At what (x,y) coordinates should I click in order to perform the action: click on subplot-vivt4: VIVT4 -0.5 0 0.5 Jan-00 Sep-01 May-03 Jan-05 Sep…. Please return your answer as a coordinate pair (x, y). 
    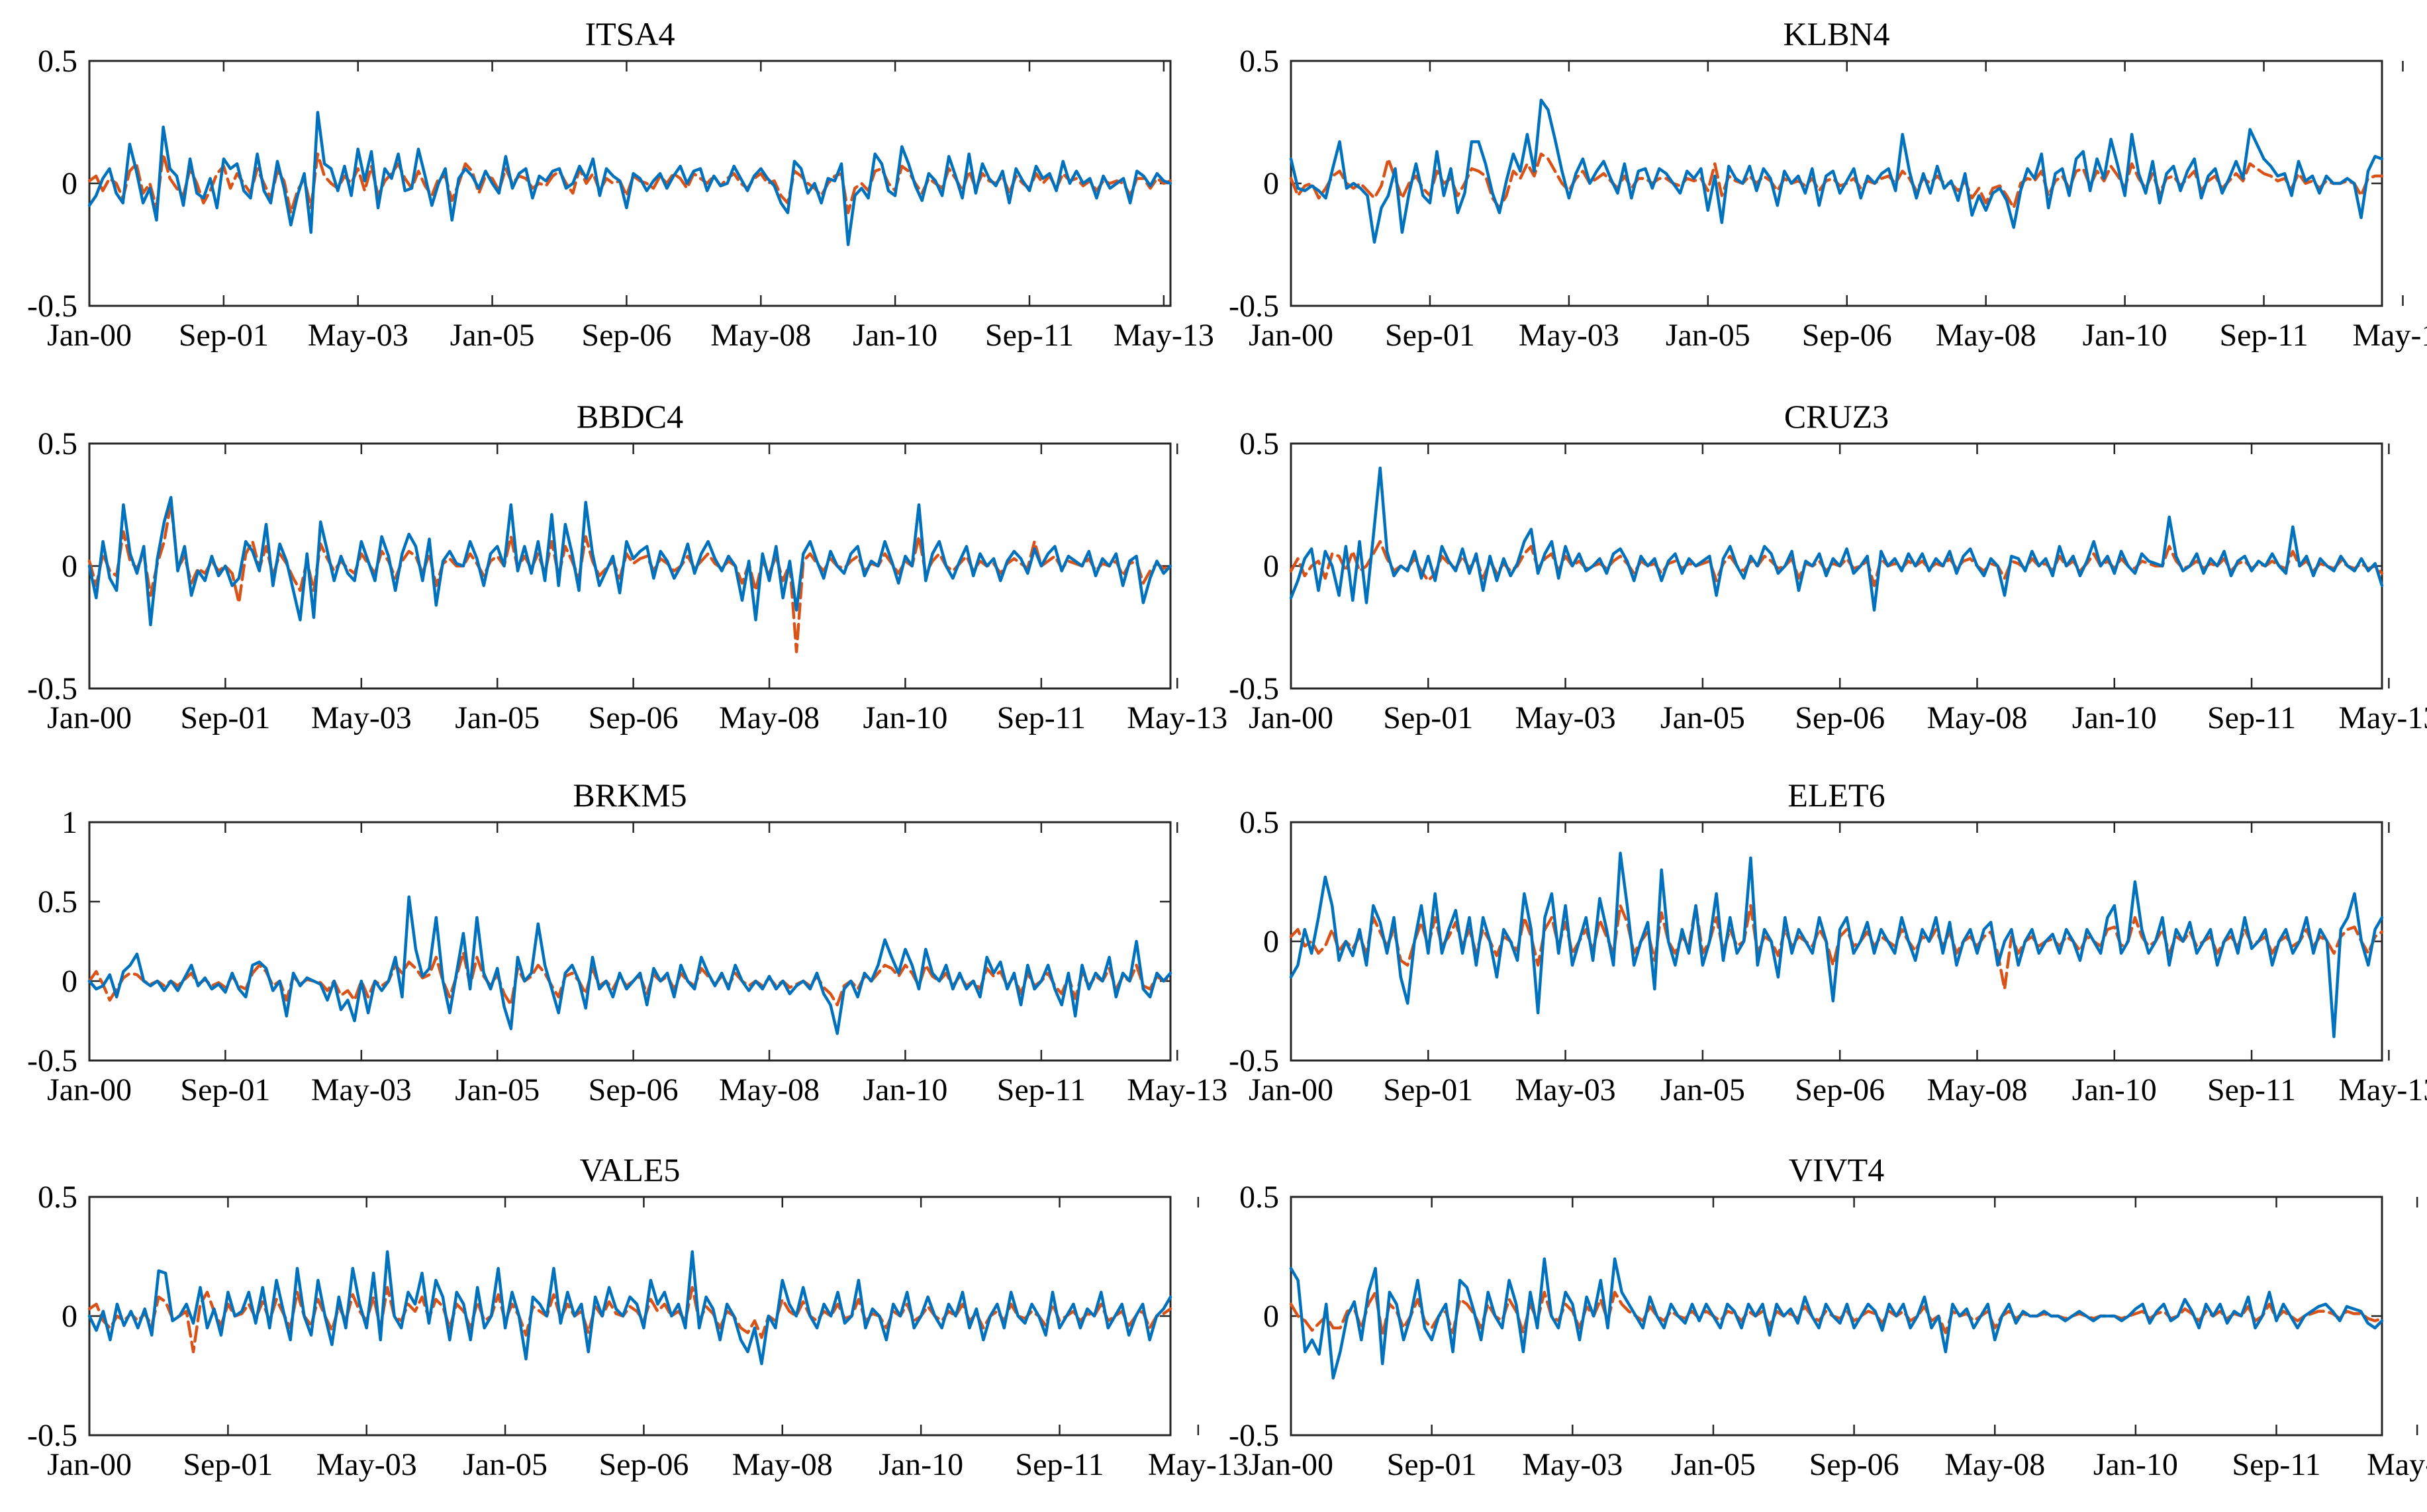
    Looking at the image, I should click on (1828, 1316).